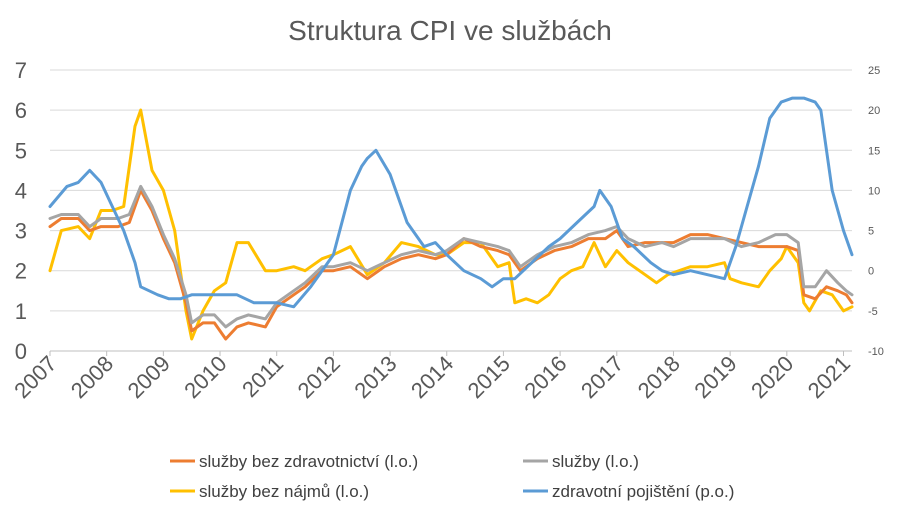  Describe the element at coordinates (489, 377) in the screenshot. I see `x-tick-label: 2015` at that location.